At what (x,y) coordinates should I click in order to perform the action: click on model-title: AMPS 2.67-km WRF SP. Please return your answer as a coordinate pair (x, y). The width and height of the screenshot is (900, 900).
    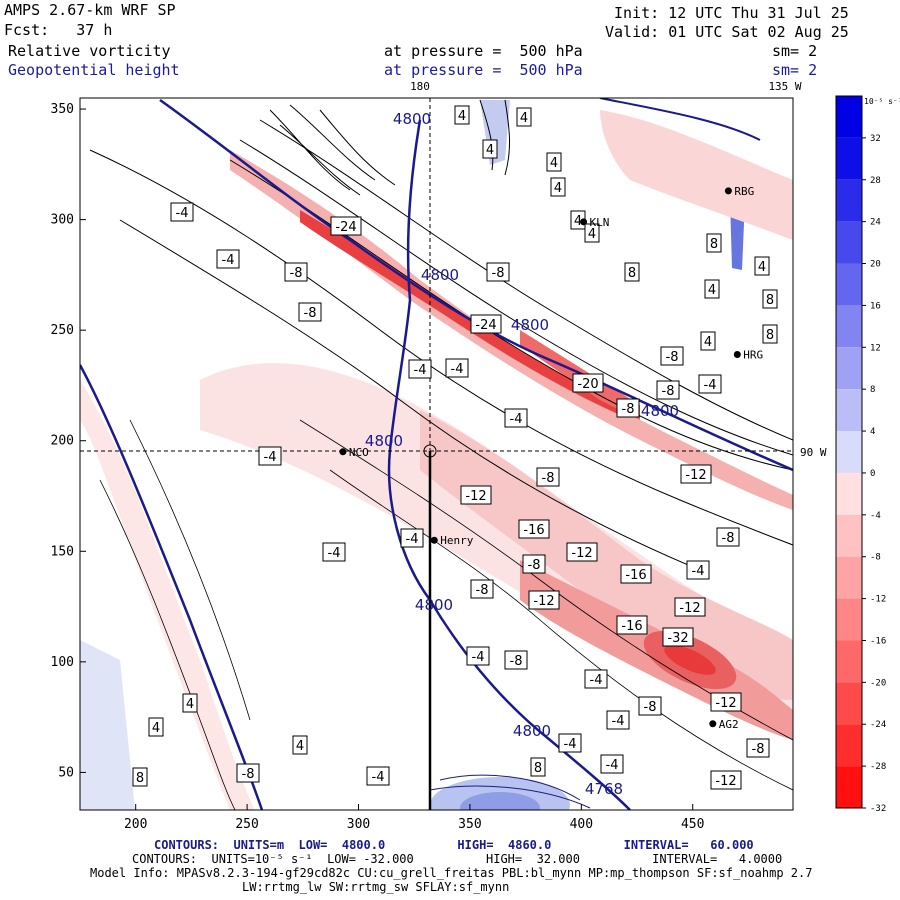
    Looking at the image, I should click on (90, 10).